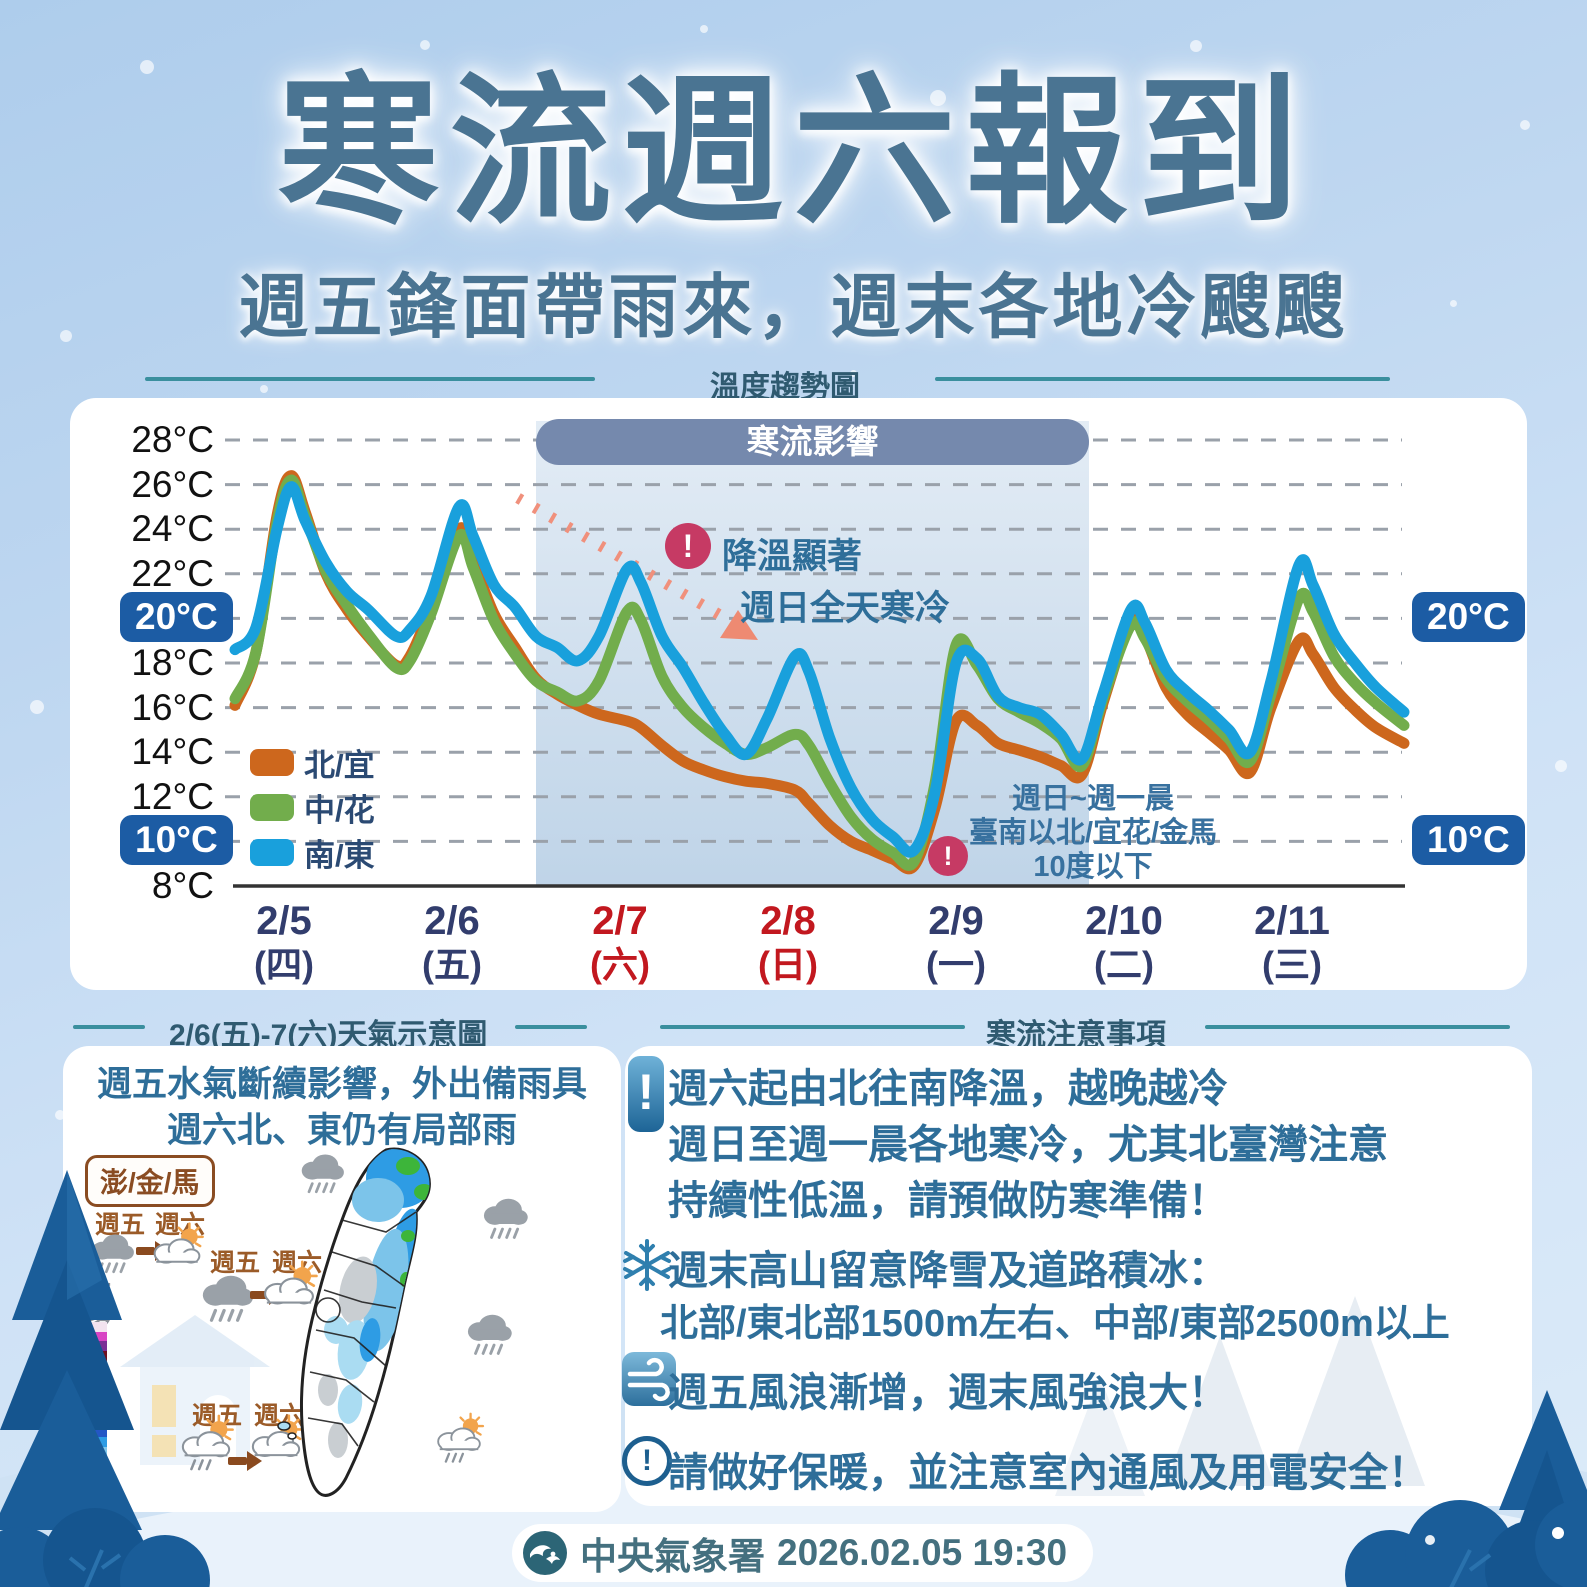 The image size is (1587, 1587). I want to click on right-section-line-right, so click(1357, 1027).